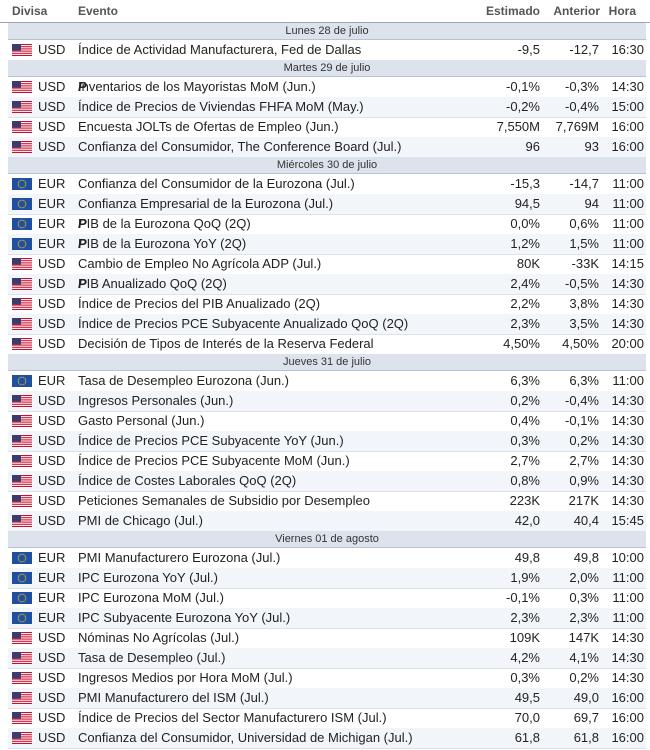  What do you see at coordinates (327, 421) in the screenshot?
I see `event-row: USD Gasto Personal (Jun.) 0,4% -0,1% 14:30` at bounding box center [327, 421].